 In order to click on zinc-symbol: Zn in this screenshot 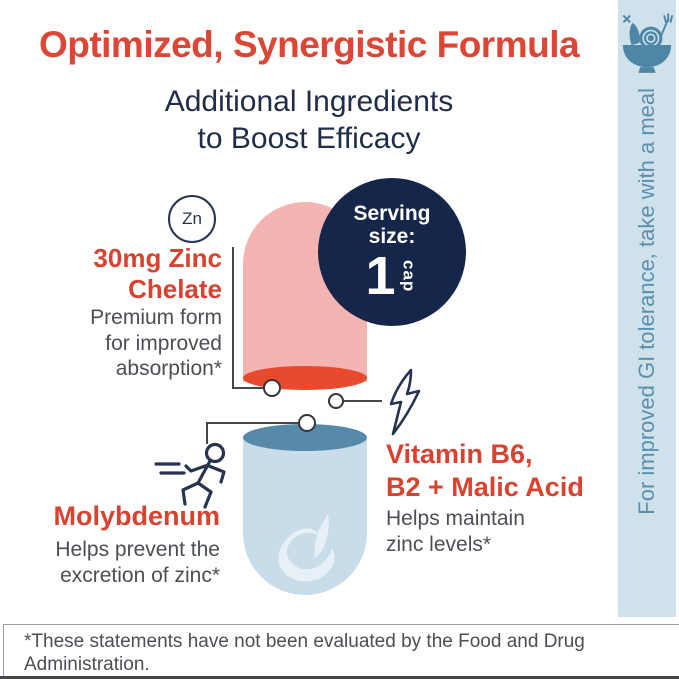, I will do `click(192, 218)`.